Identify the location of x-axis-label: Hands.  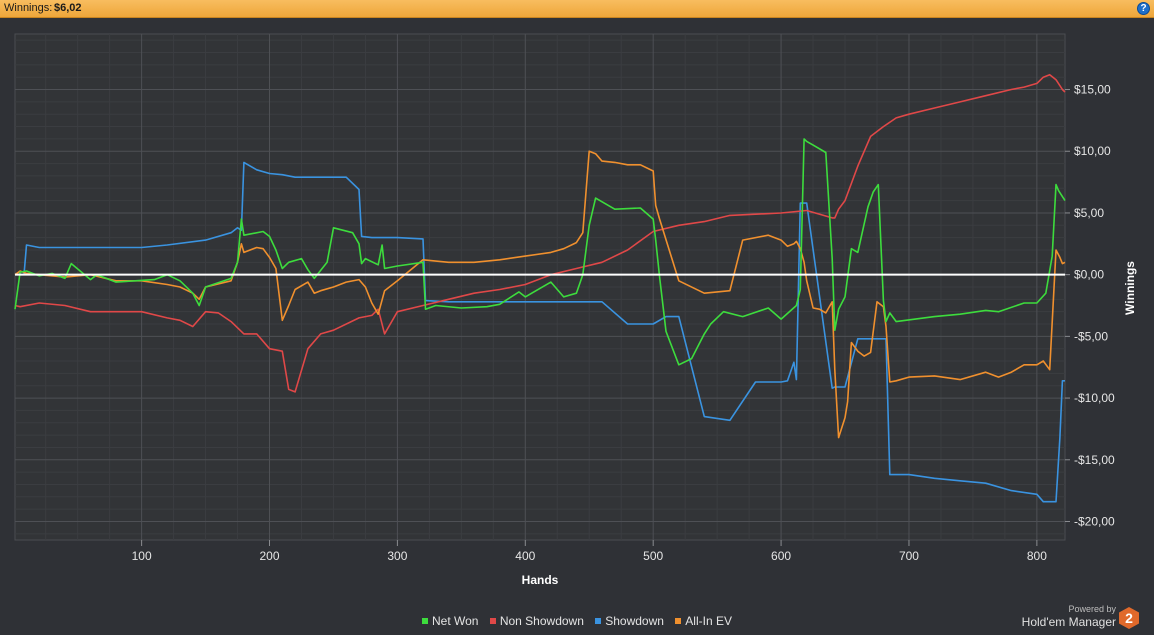
(540, 580).